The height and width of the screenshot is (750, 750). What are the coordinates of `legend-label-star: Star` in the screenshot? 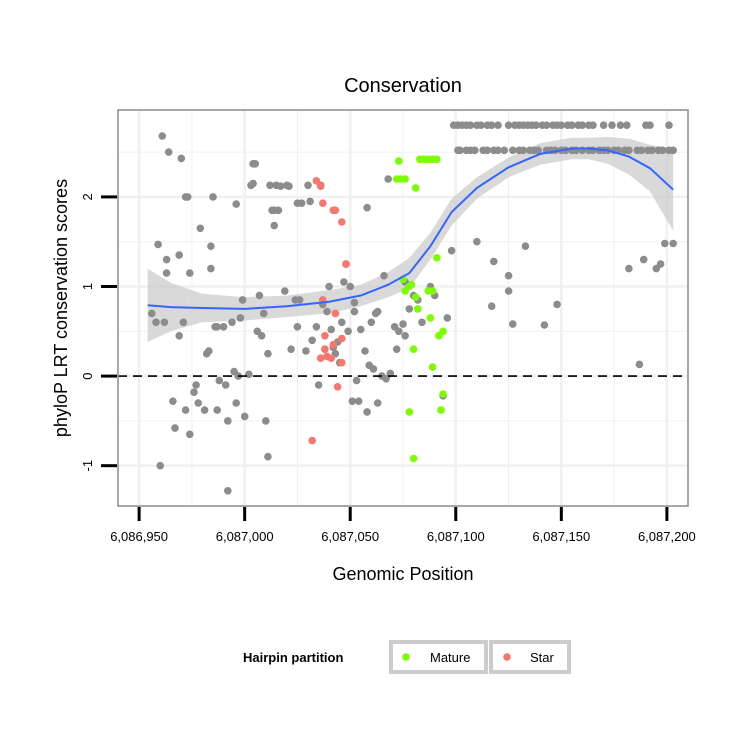 It's located at (542, 657).